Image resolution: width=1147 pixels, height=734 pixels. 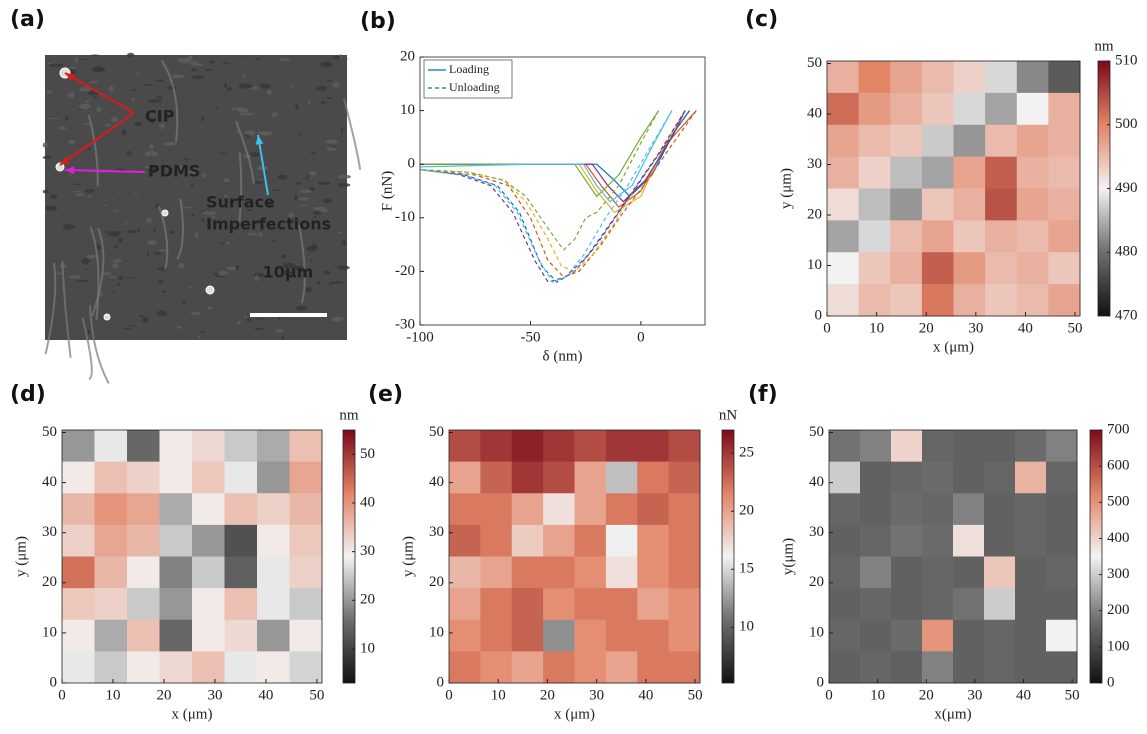 What do you see at coordinates (1118, 574) in the screenshot?
I see `colorbar-tick-label: 300` at bounding box center [1118, 574].